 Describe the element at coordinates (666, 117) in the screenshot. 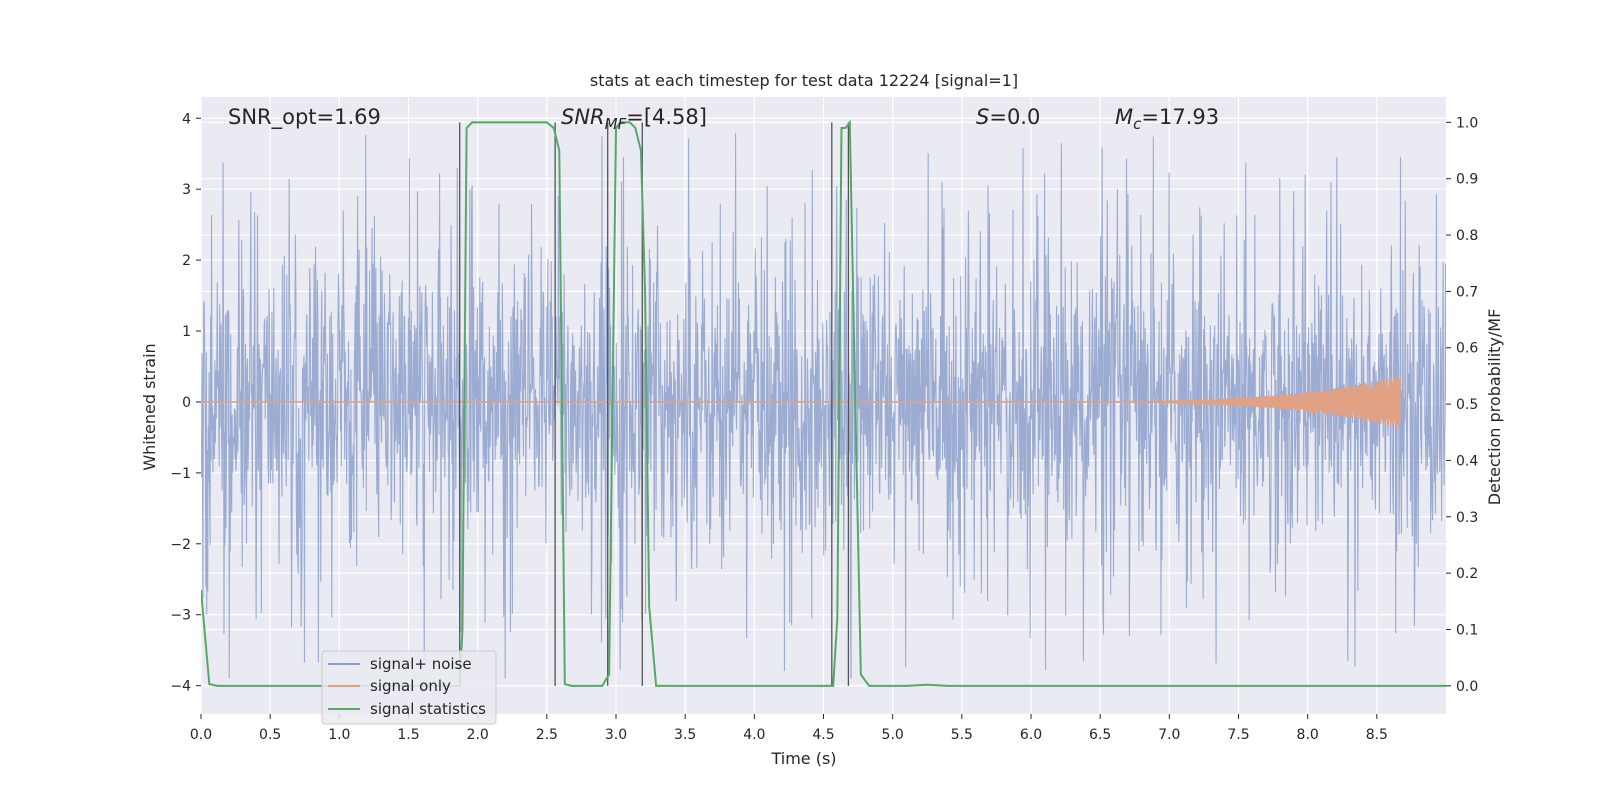

I see `annotation-snr-mf-value: =[4.58]` at that location.